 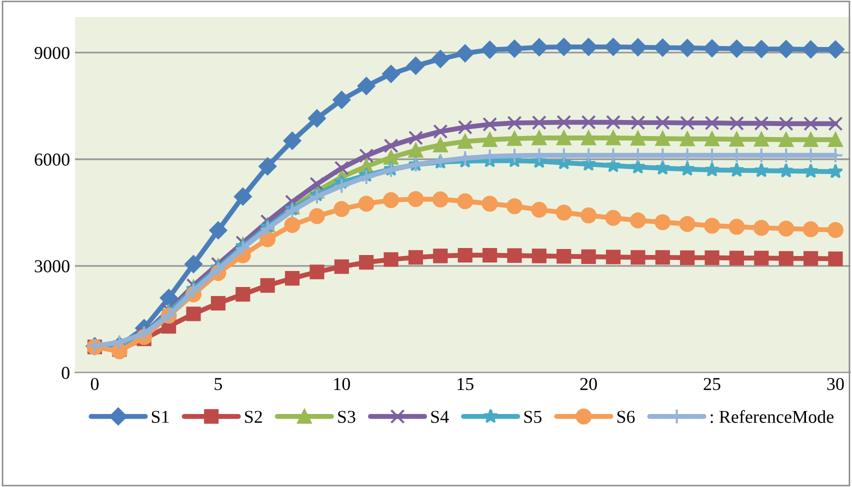 I want to click on x-tick-label: 5, so click(x=218, y=384).